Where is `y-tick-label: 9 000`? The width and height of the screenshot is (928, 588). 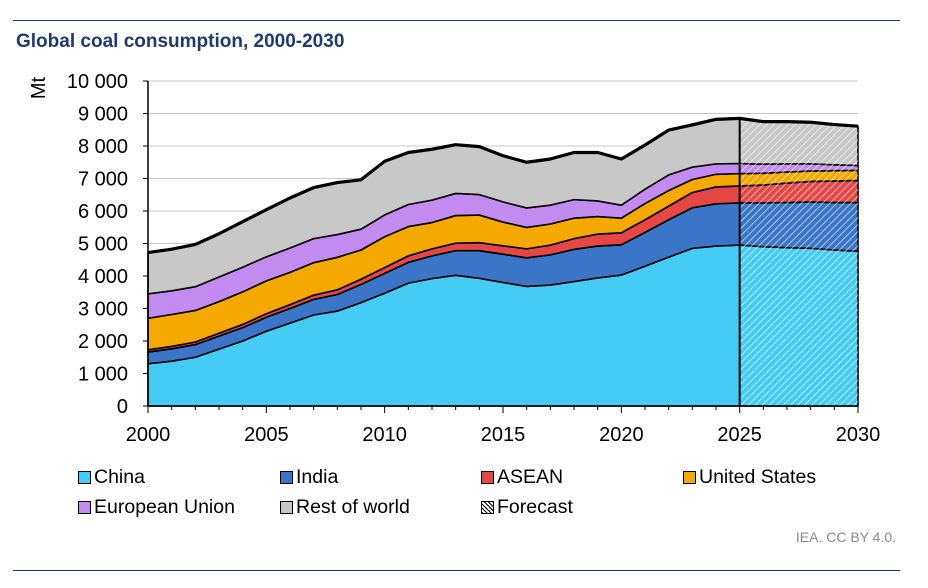 y-tick-label: 9 000 is located at coordinates (103, 115).